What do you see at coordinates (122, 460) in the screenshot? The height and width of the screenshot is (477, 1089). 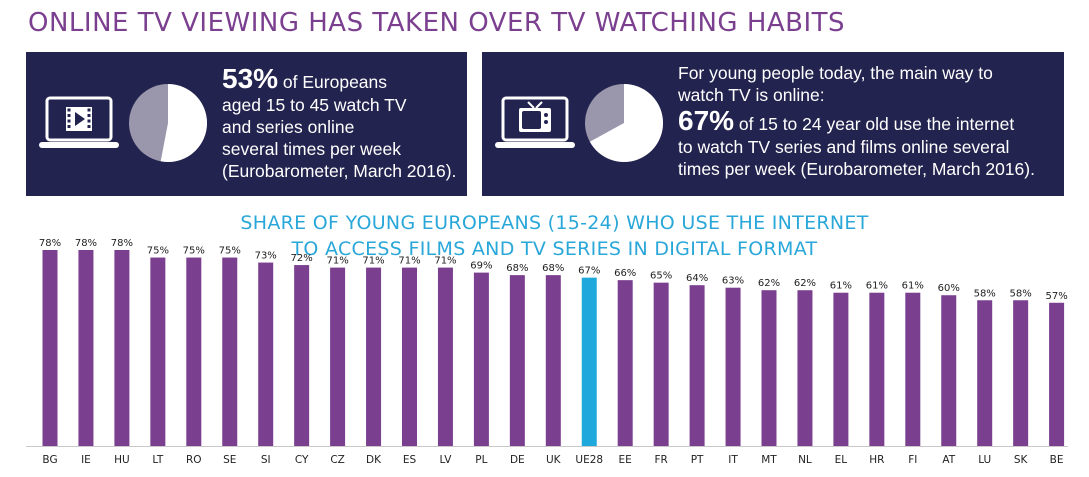 I see `tick-label-hu: HU` at bounding box center [122, 460].